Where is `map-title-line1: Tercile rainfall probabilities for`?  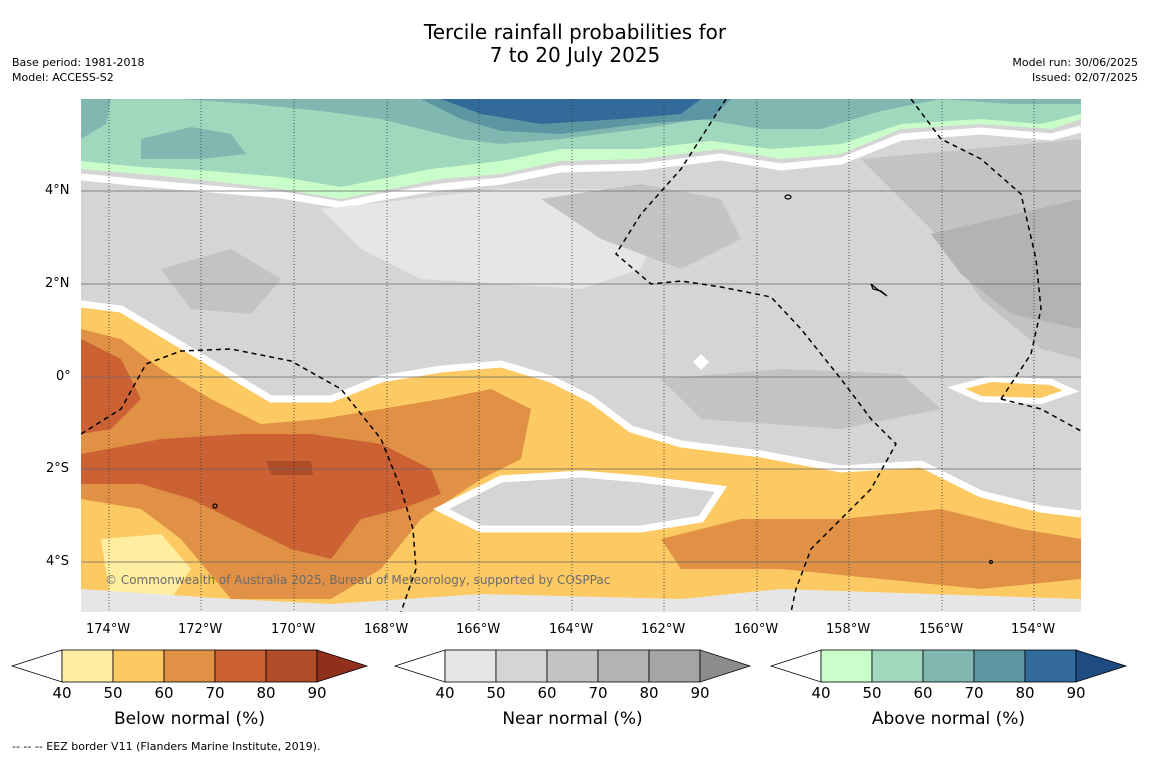
map-title-line1: Tercile rainfall probabilities for is located at coordinates (575, 32).